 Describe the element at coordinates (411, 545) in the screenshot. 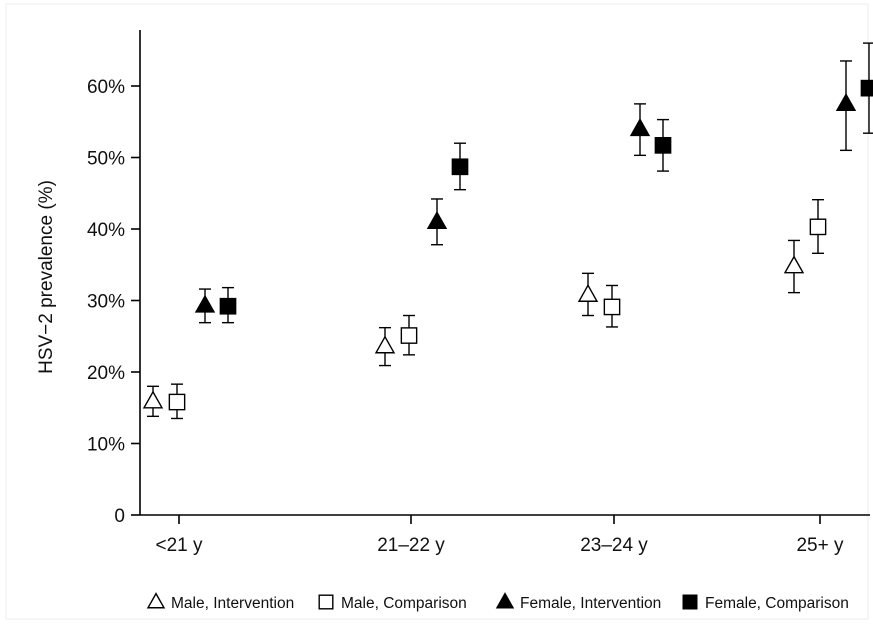

I see `x-tick-label: 21–22 y` at that location.